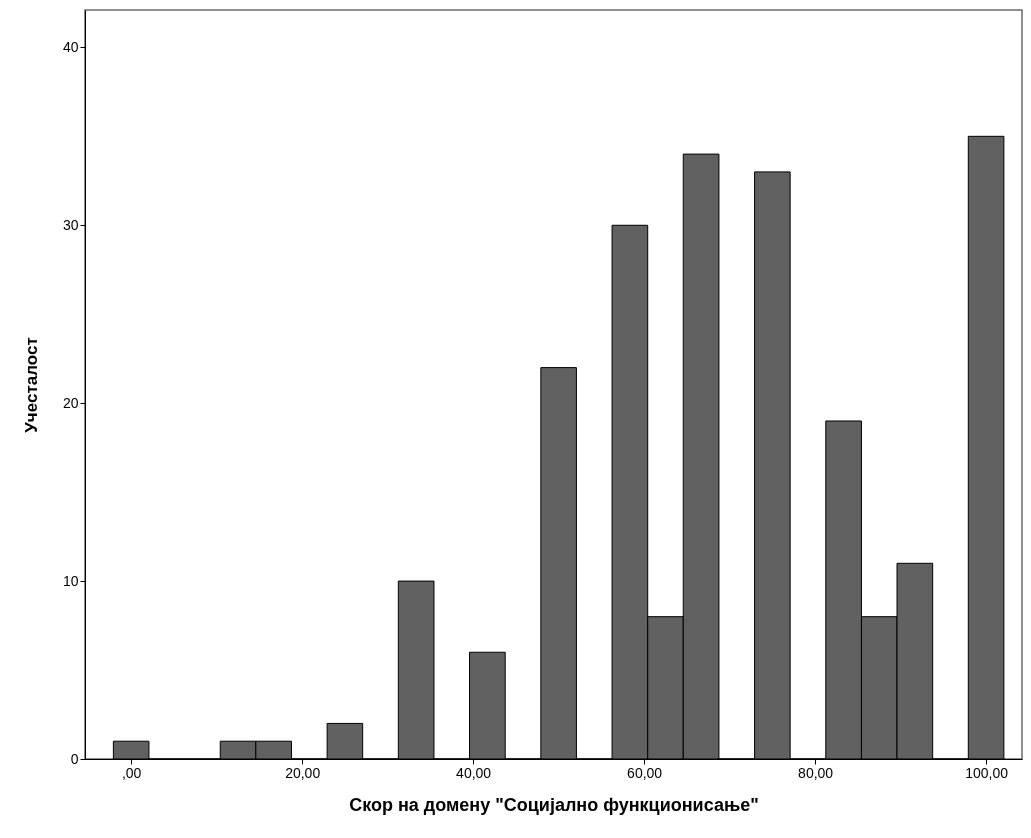 The height and width of the screenshot is (838, 1031). Describe the element at coordinates (70, 580) in the screenshot. I see `y-tick-label: 10` at that location.